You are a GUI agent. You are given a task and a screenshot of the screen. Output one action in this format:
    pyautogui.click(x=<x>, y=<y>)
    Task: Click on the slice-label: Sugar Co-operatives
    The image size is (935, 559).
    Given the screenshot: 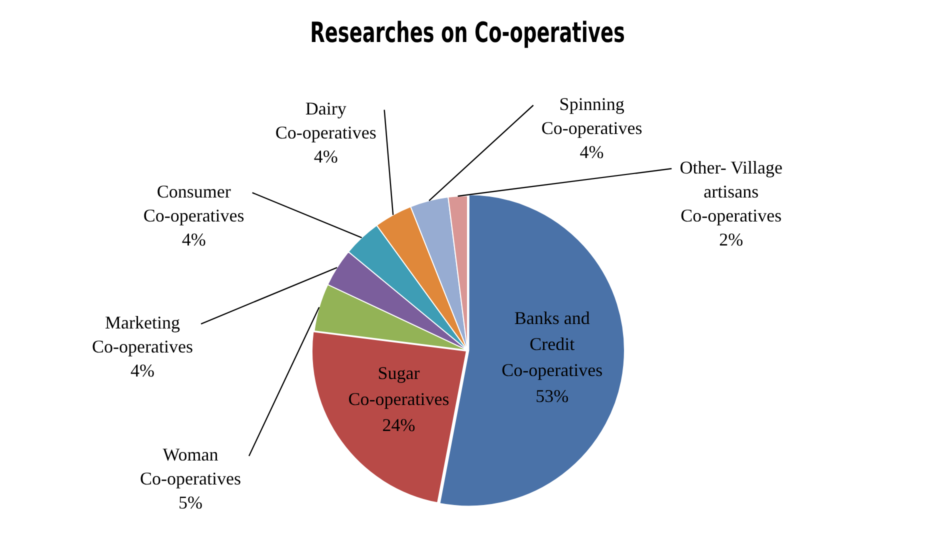 What is the action you would take?
    pyautogui.click(x=399, y=385)
    